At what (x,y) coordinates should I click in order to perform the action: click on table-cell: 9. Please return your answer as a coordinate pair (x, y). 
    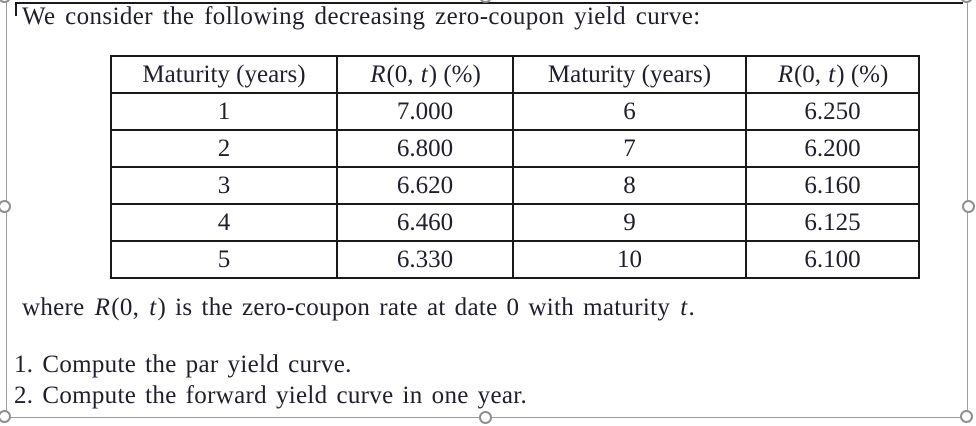
    Looking at the image, I should click on (629, 222).